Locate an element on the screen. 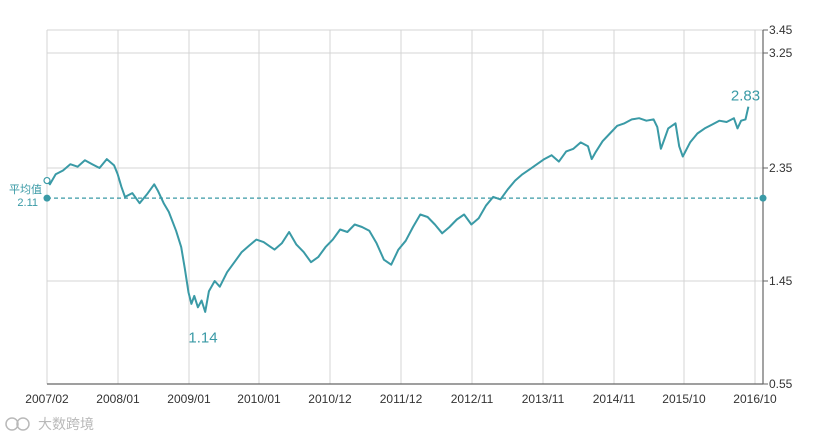 This screenshot has width=820, height=439. watermark-text: 大数跨境 is located at coordinates (66, 424).